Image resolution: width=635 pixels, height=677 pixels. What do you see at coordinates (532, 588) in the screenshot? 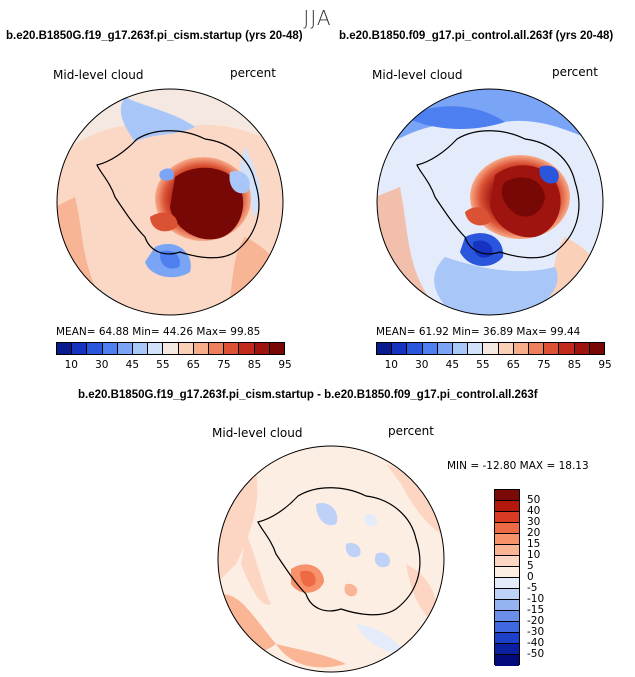
I see `diff-colorbar-tick-label: -5` at bounding box center [532, 588].